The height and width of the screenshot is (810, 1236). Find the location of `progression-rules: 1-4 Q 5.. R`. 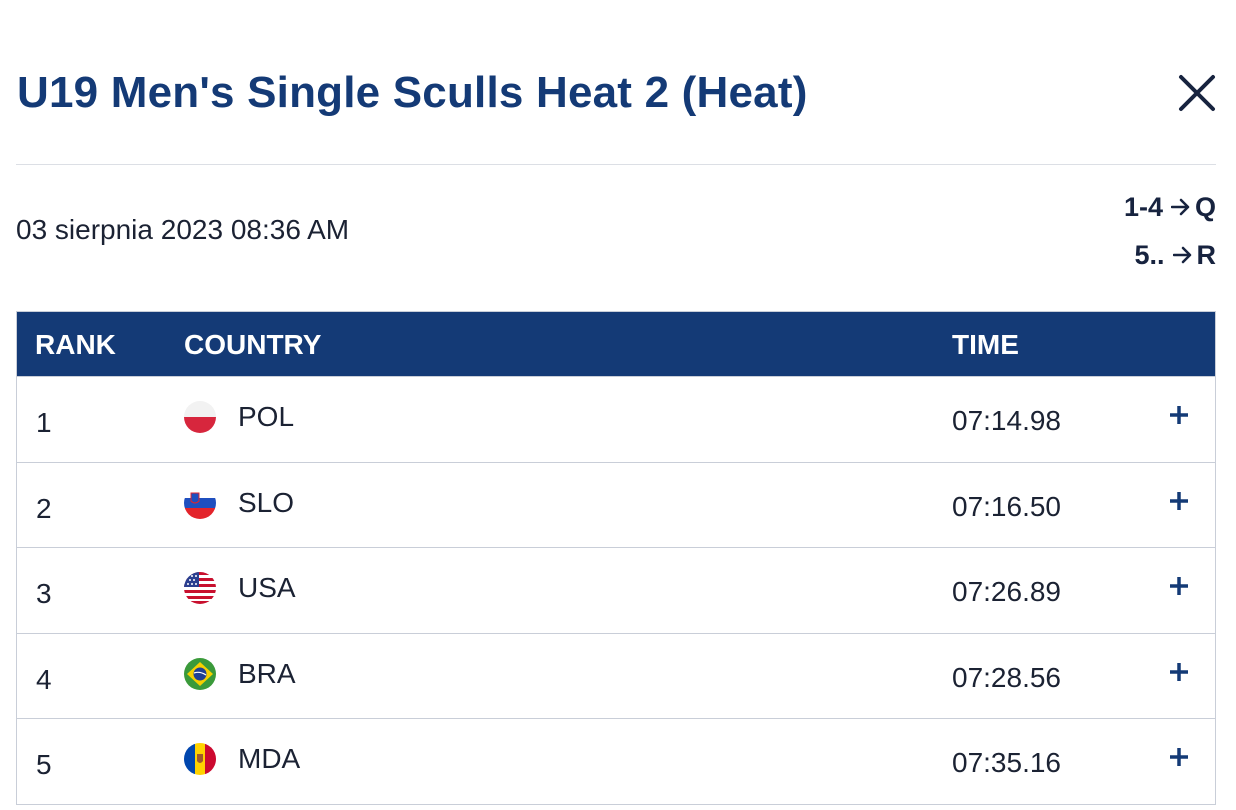

progression-rules: 1-4 Q 5.. R is located at coordinates (1170, 238).